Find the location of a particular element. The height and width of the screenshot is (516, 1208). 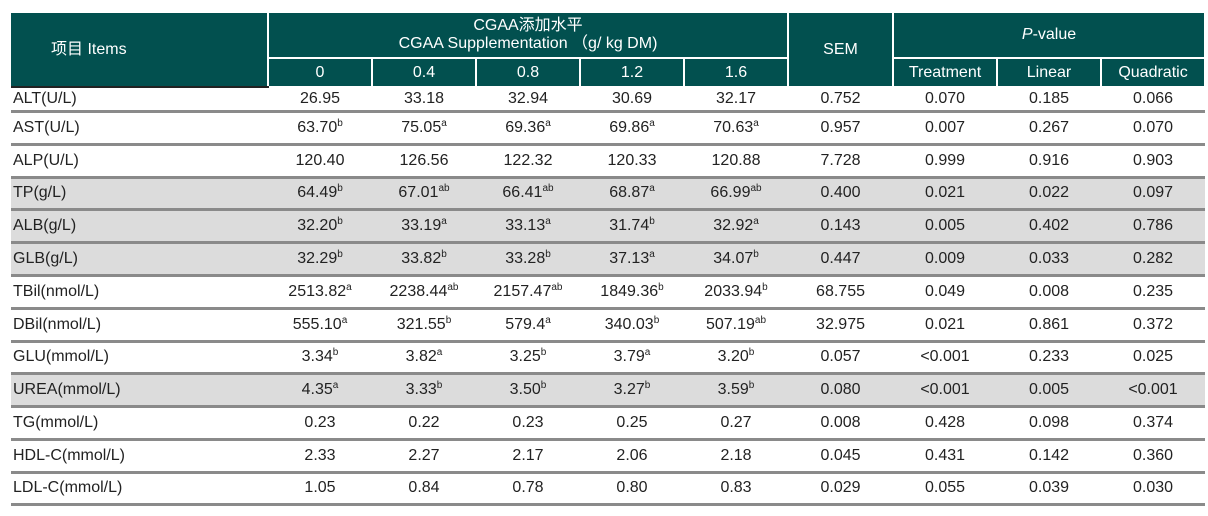

pvalue-cell: <0.001 is located at coordinates (945, 358).